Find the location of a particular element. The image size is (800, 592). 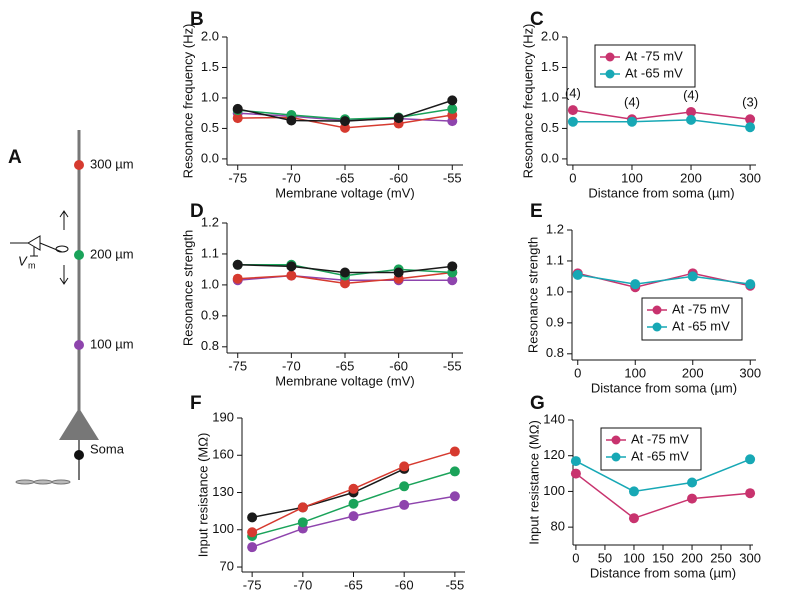

y-tick-label: 1.1 is located at coordinates (555, 259).